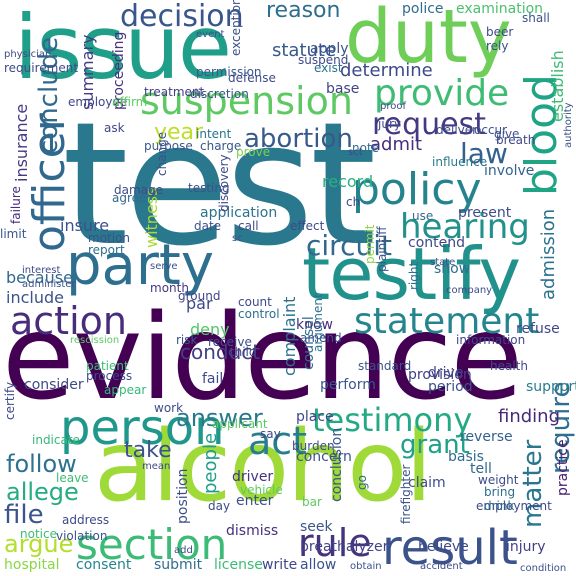  What do you see at coordinates (450, 387) in the screenshot?
I see `word-period: period` at bounding box center [450, 387].